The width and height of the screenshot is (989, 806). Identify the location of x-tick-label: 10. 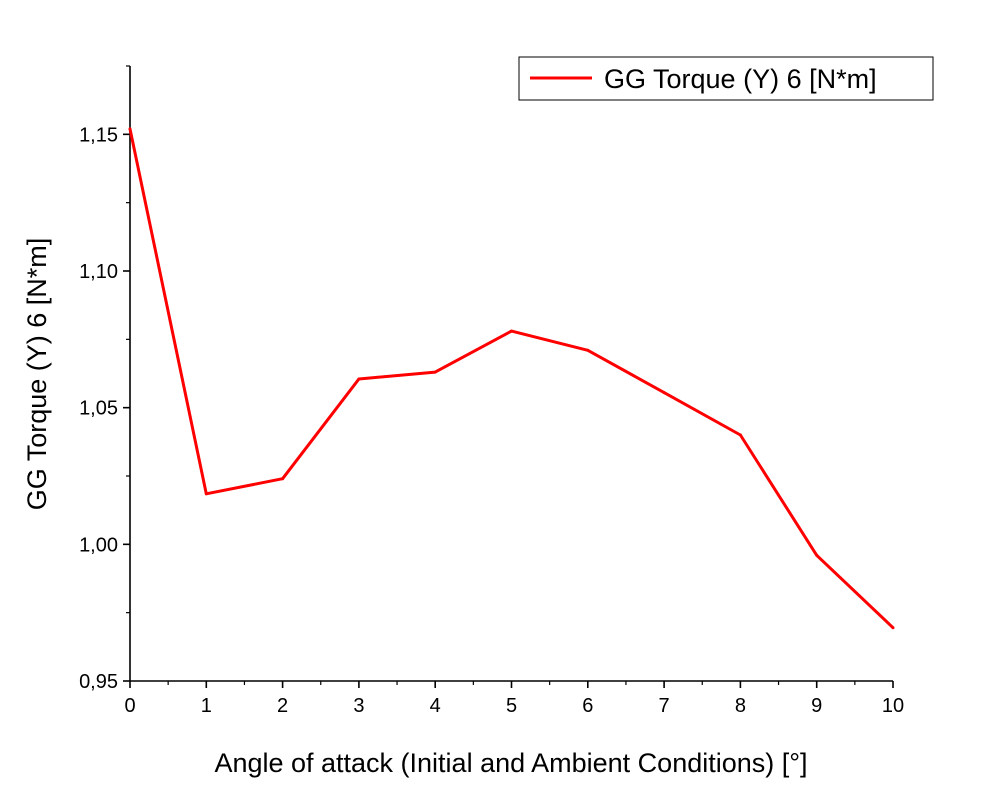
(893, 706).